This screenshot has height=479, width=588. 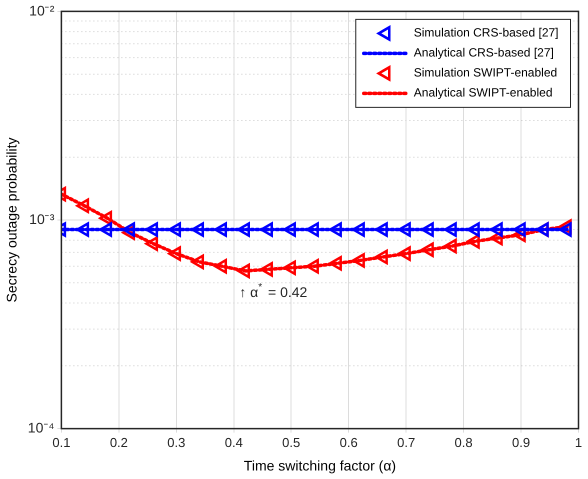 What do you see at coordinates (176, 442) in the screenshot?
I see `x-tick-label: 0.3` at bounding box center [176, 442].